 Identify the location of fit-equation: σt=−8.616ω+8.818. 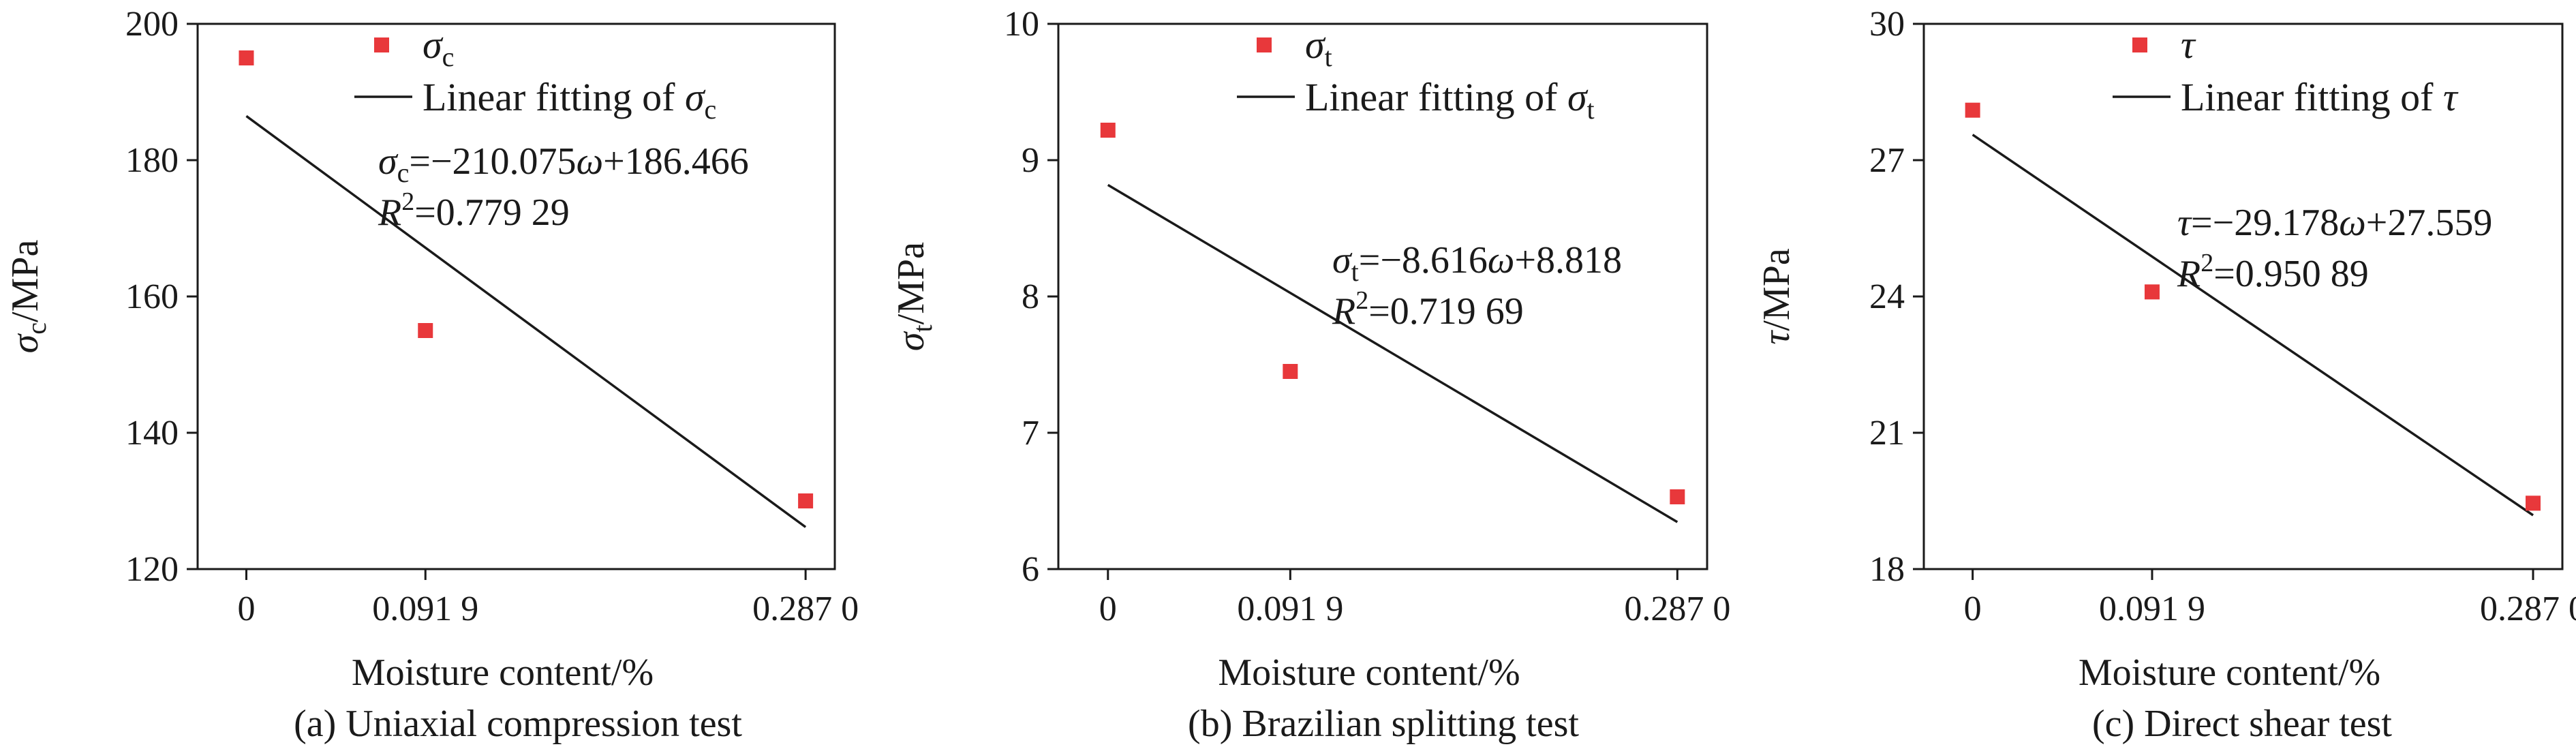
(1477, 263).